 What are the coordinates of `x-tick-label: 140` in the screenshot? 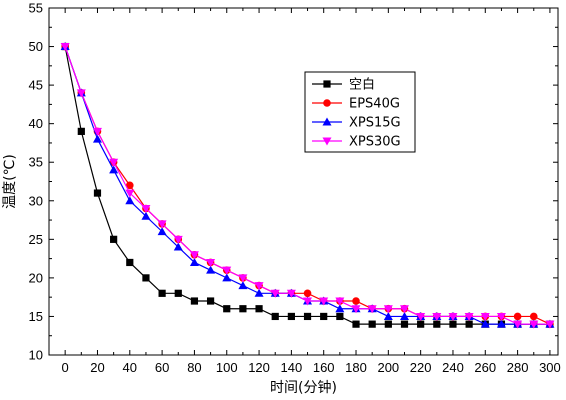 It's located at (292, 367).